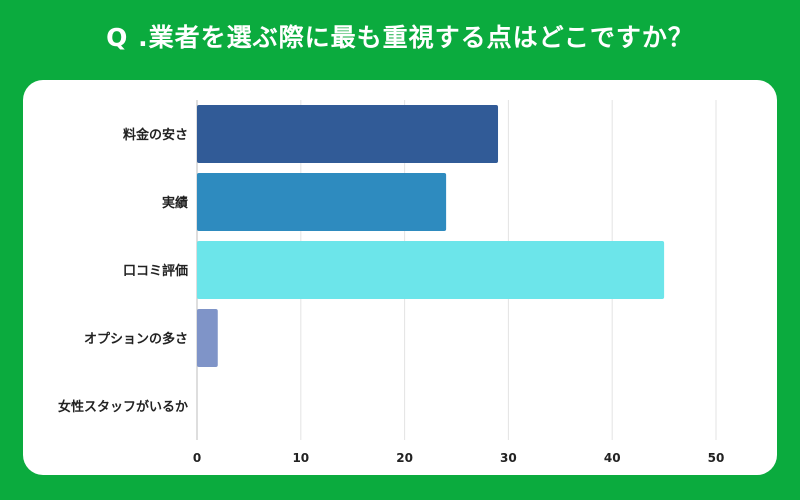  What do you see at coordinates (136, 339) in the screenshot?
I see `category-label: オプションの多さ` at bounding box center [136, 339].